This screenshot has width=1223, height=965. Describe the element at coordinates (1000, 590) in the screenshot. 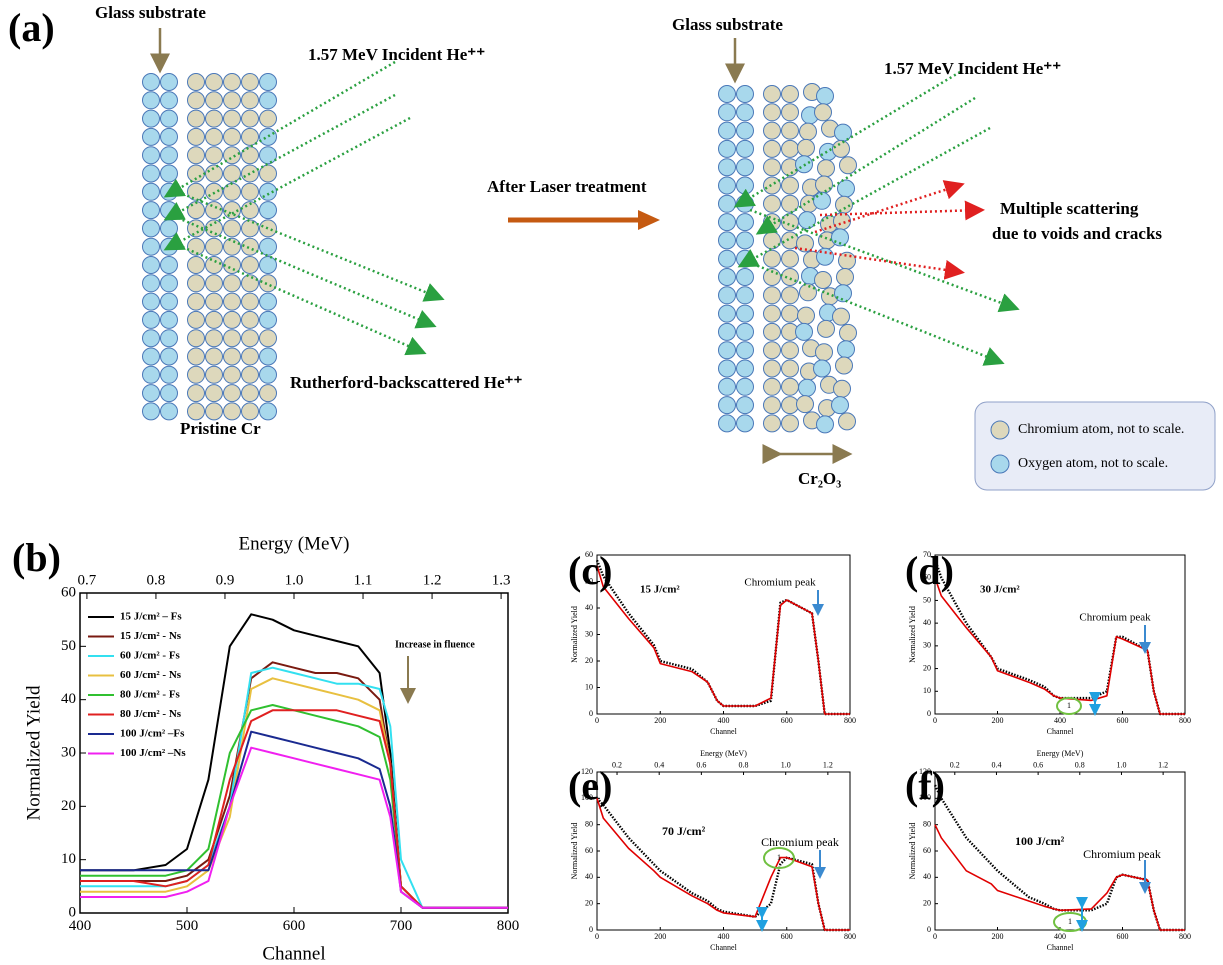

I see `annotation: 30 J/cm²` at that location.